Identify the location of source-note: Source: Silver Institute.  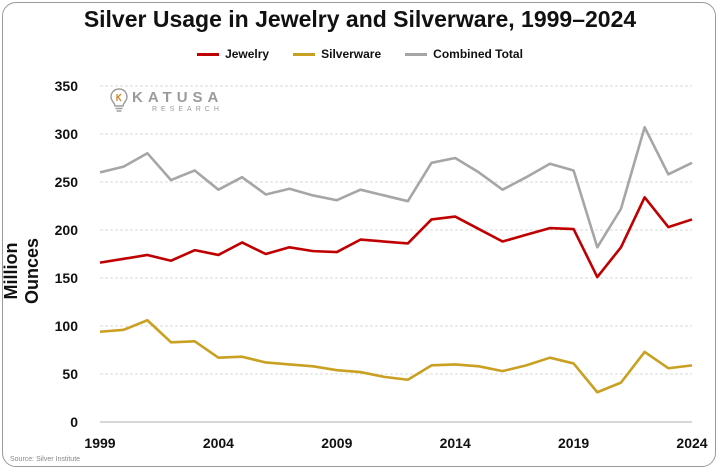
(45, 459).